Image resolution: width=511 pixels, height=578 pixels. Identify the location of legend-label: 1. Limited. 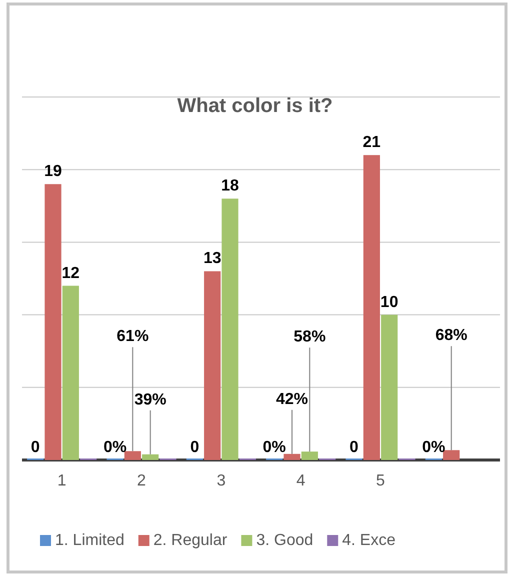
(89, 540).